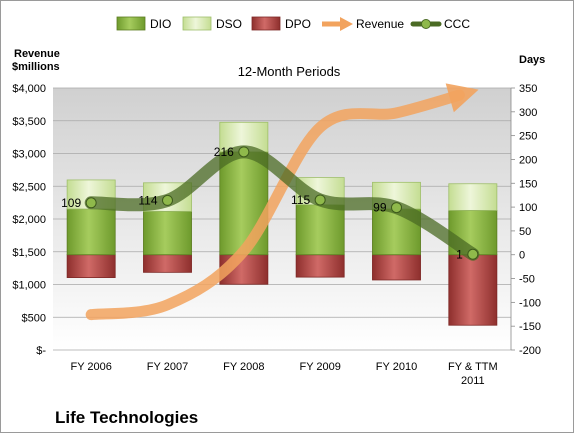  What do you see at coordinates (462, 98) in the screenshot?
I see `revenue-arrowhead` at bounding box center [462, 98].